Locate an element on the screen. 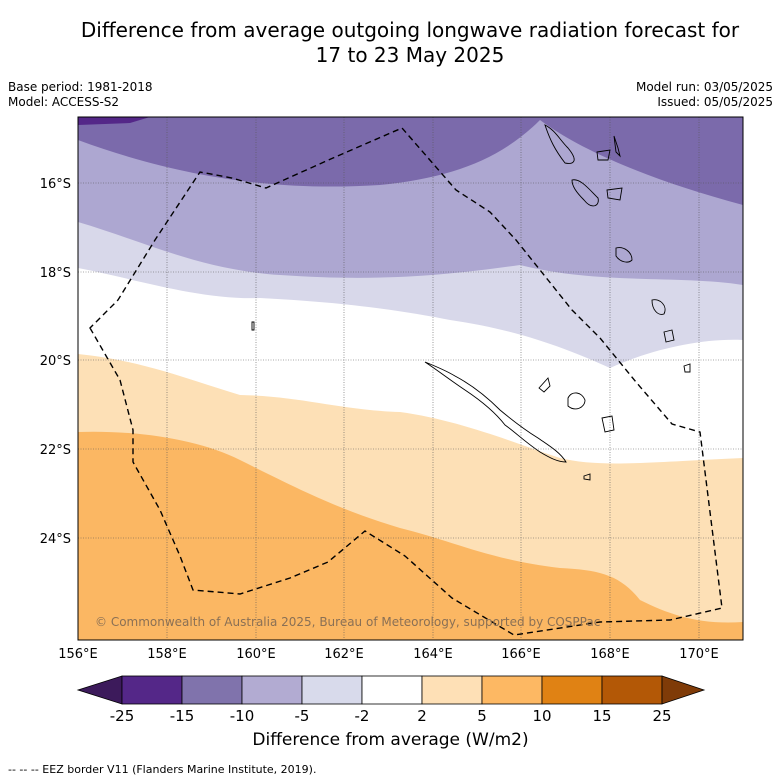 This screenshot has height=781, width=781. lon-label-164e: 164°E is located at coordinates (433, 654).